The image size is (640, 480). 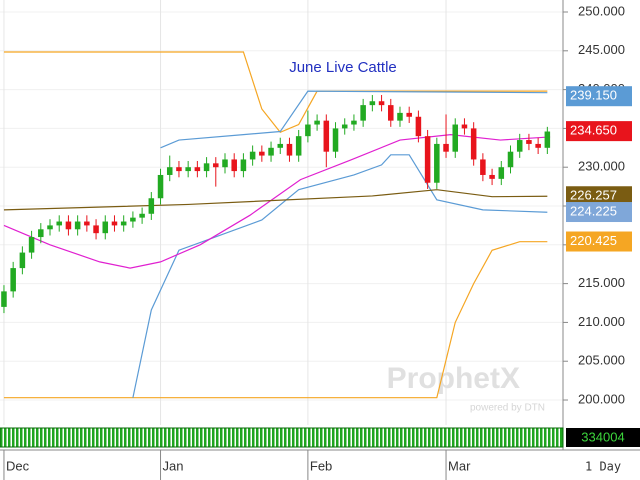 I want to click on y-tick-label: 200.000, so click(x=601, y=398).